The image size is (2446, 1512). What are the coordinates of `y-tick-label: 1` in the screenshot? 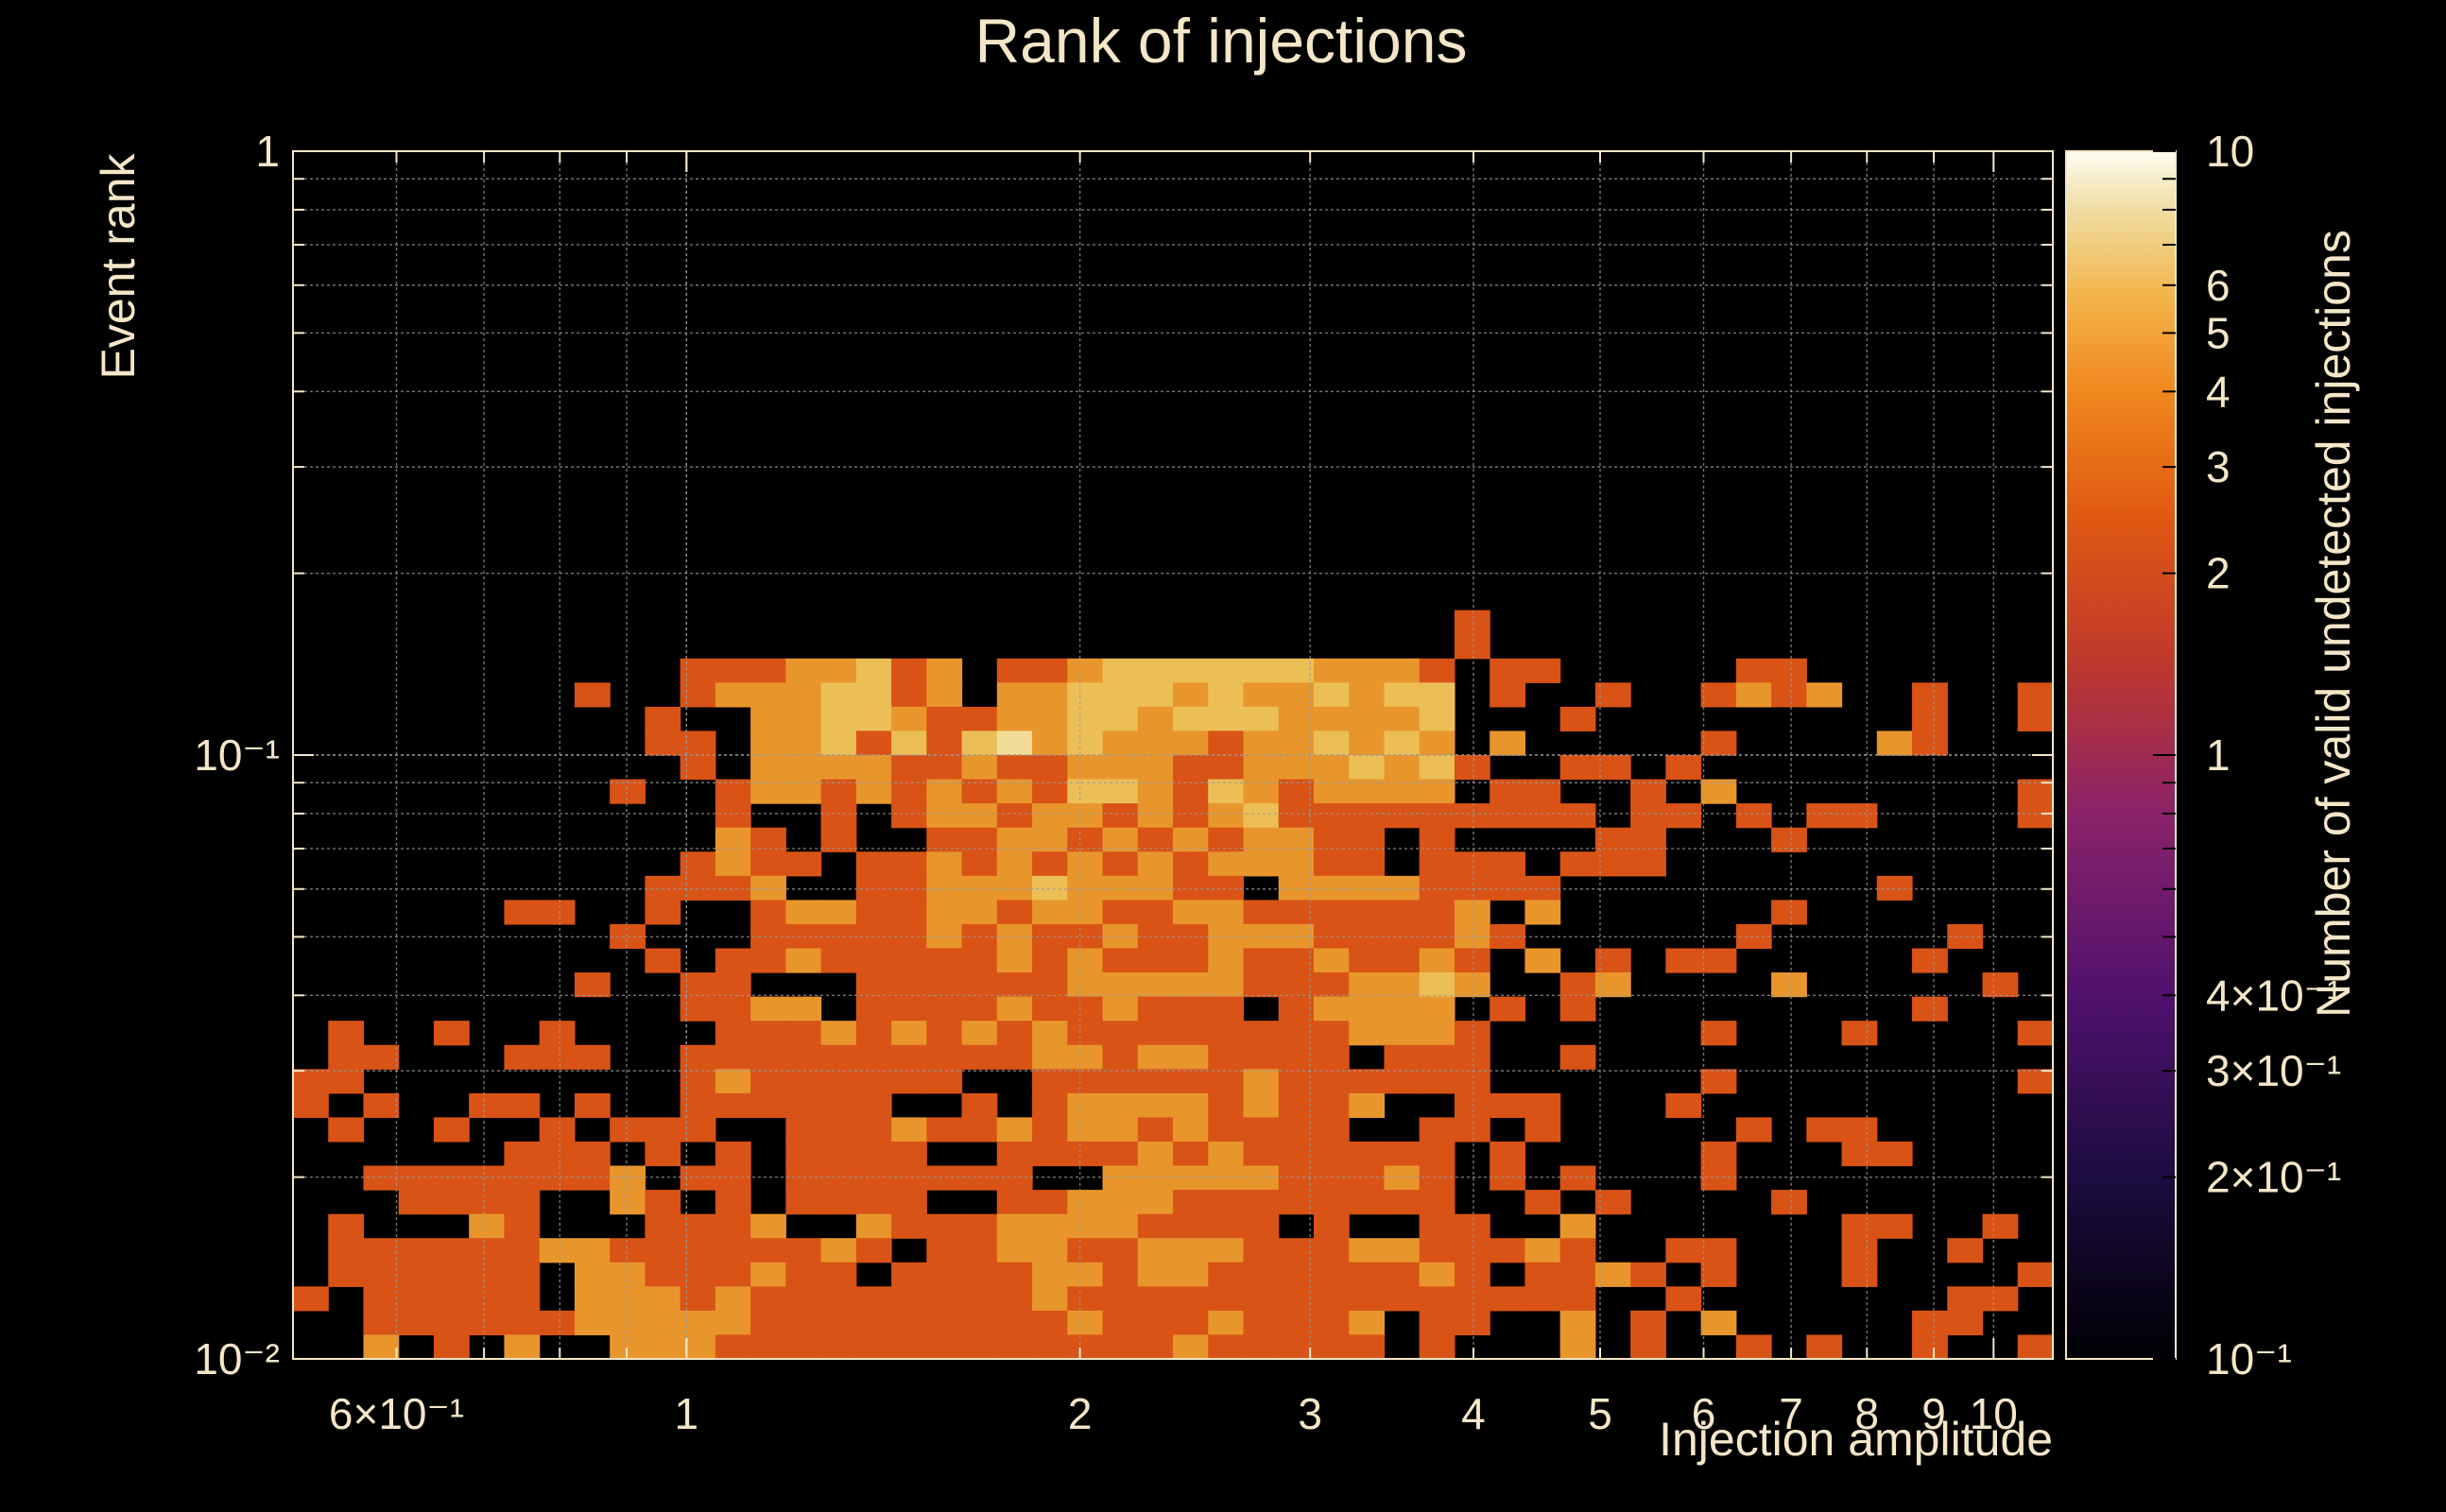 It's located at (267, 151).